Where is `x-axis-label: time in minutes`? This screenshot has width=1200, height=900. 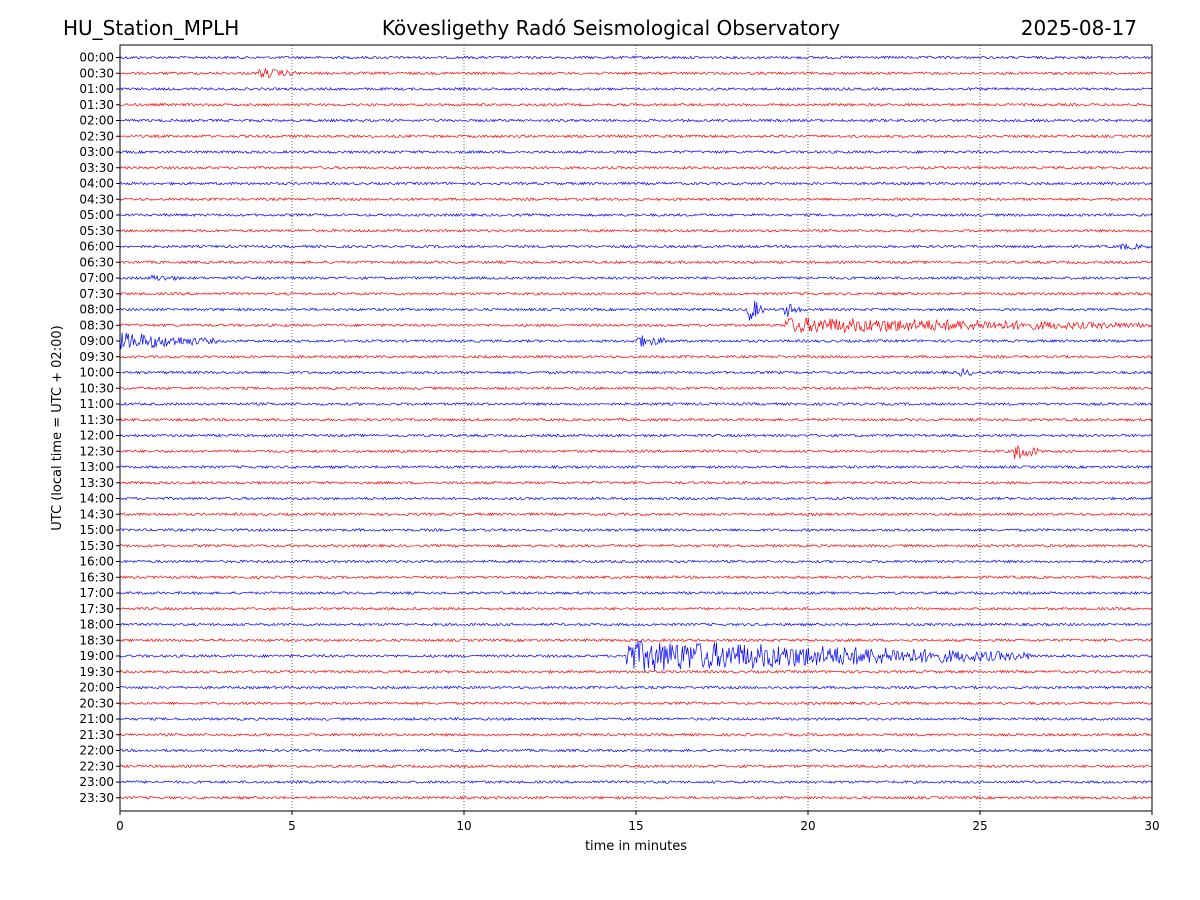 x-axis-label: time in minutes is located at coordinates (636, 846).